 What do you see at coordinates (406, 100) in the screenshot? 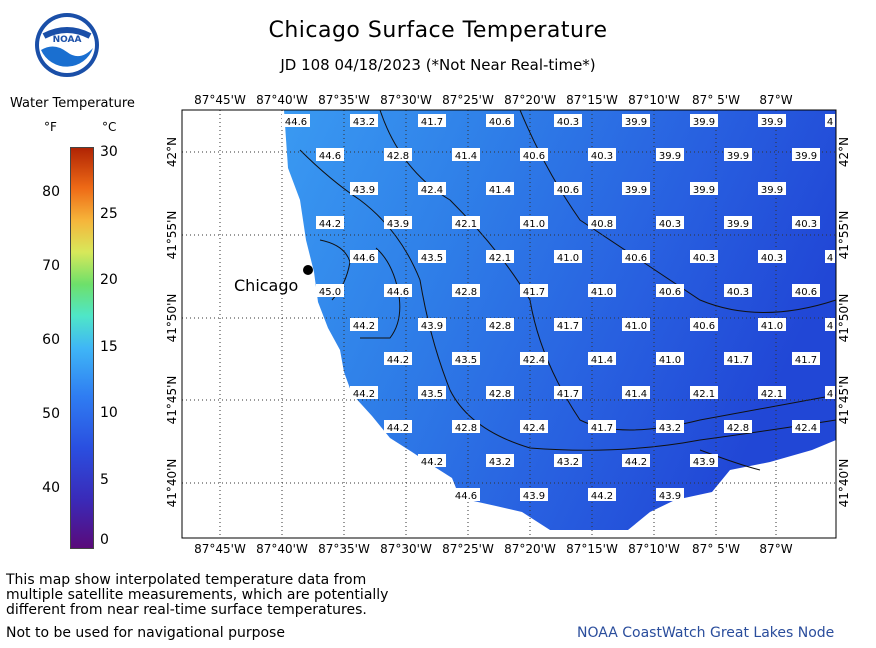
I see `lon-label-top: 87°30'W` at bounding box center [406, 100].